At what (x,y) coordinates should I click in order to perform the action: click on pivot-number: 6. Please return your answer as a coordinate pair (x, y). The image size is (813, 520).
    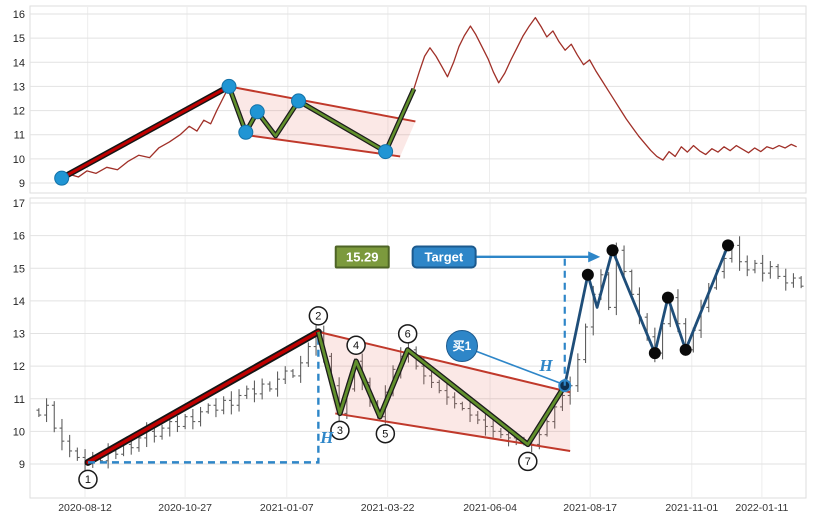
    Looking at the image, I should click on (408, 335).